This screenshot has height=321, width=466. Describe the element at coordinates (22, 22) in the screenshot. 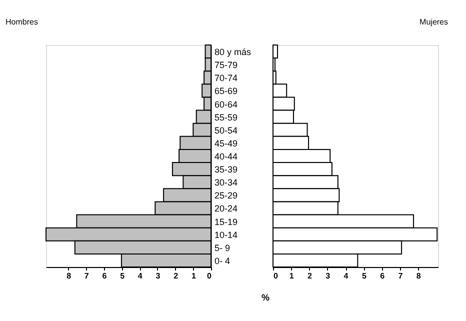

I see `chart-title: Hombres` at that location.